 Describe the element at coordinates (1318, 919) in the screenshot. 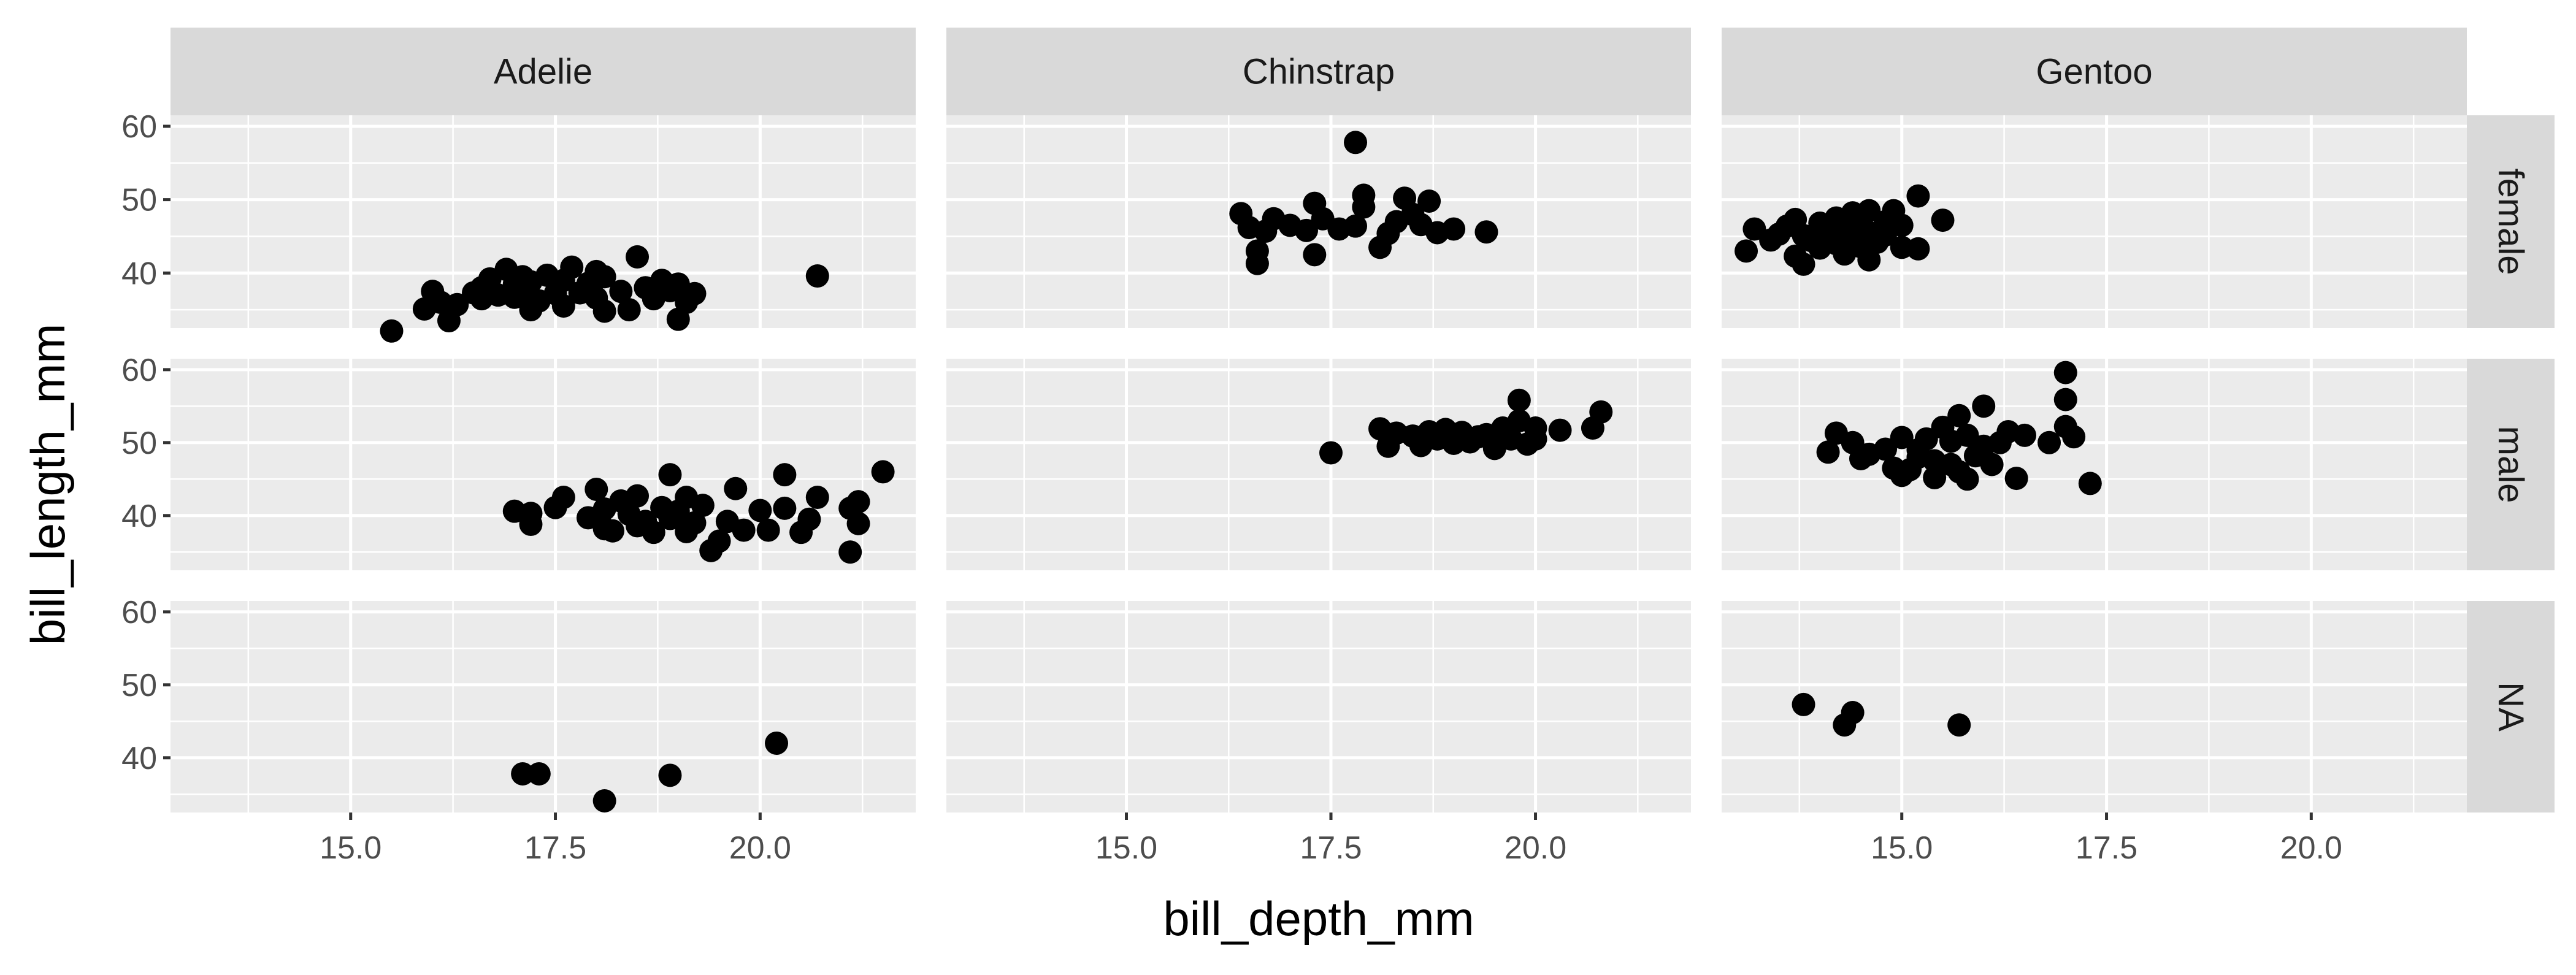

I see `x-axis-title: bill_depth_mm` at that location.